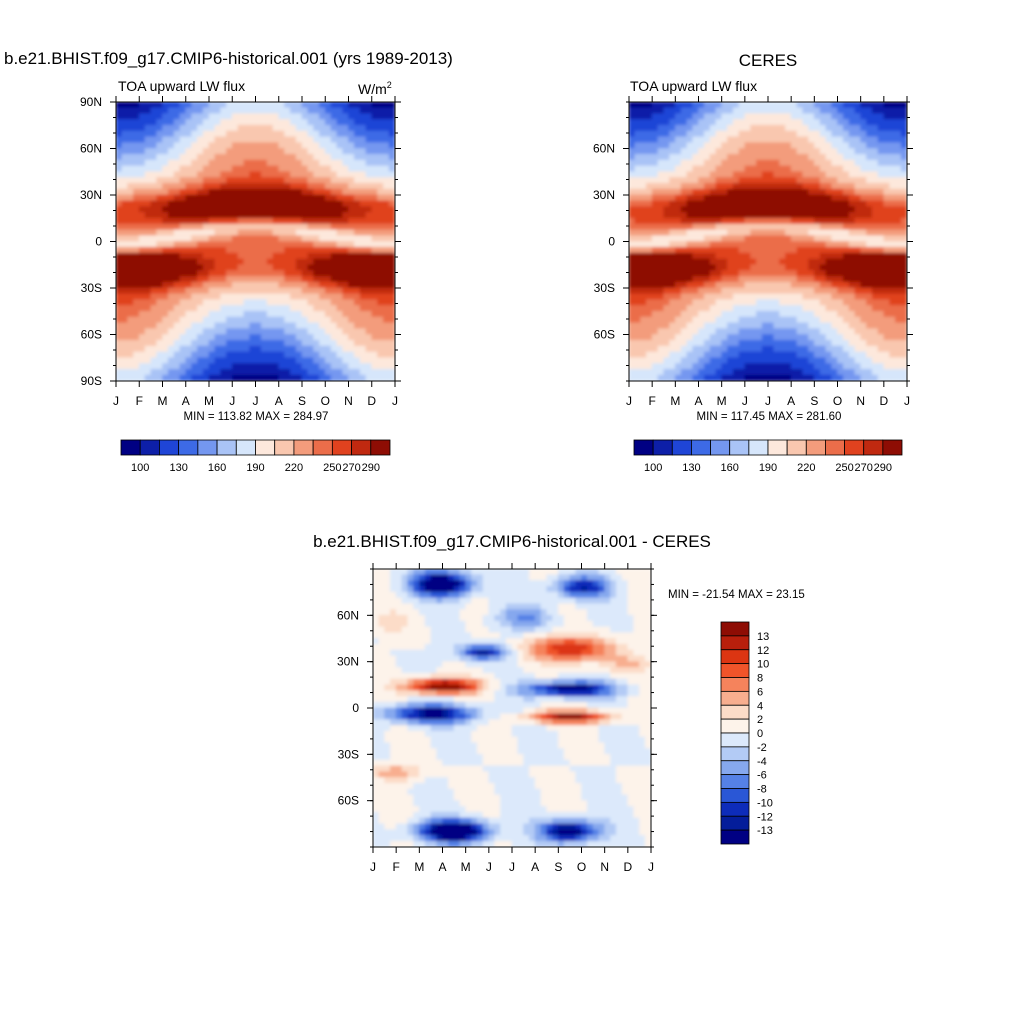 This screenshot has height=1024, width=1024. I want to click on panel-model-colorbar-swatch, so click(341, 447).